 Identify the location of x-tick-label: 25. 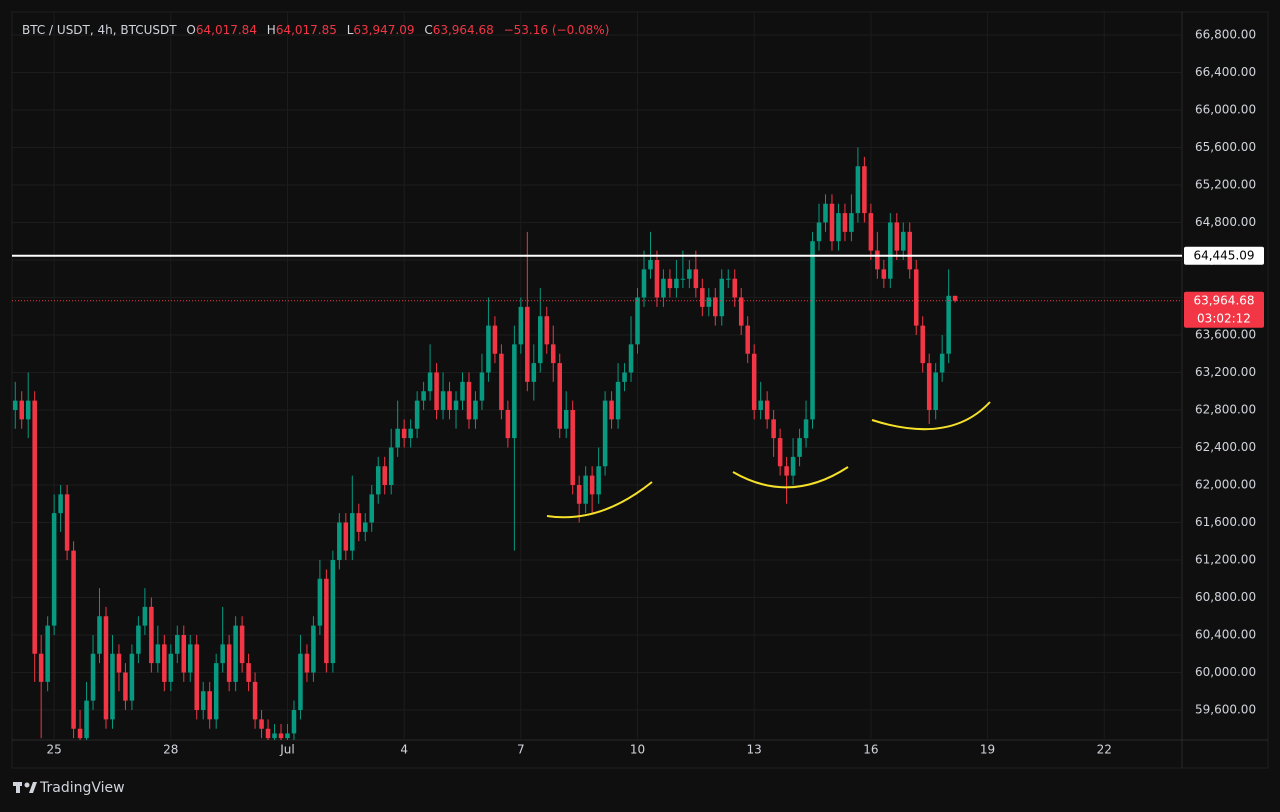
(53, 750).